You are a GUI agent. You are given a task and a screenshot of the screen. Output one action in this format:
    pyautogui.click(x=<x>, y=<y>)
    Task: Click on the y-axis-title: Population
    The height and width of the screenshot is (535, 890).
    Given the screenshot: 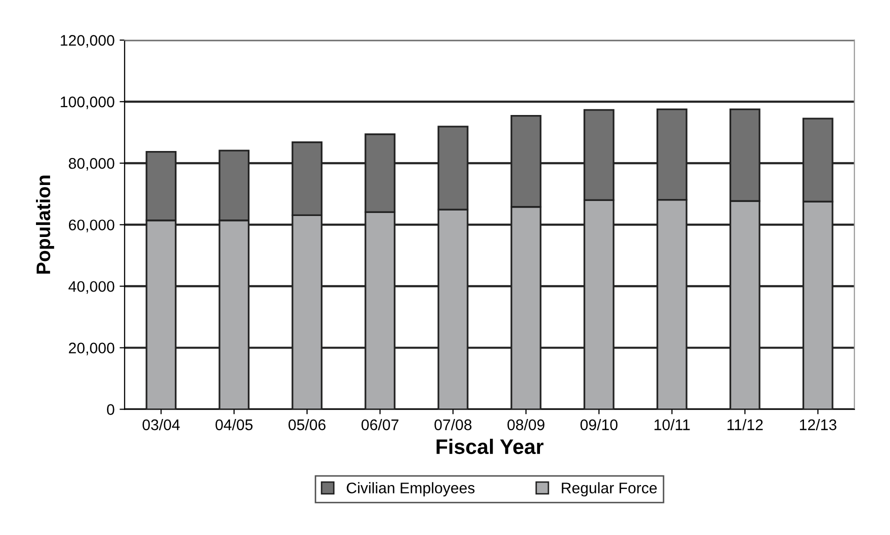 What is the action you would take?
    pyautogui.click(x=45, y=225)
    